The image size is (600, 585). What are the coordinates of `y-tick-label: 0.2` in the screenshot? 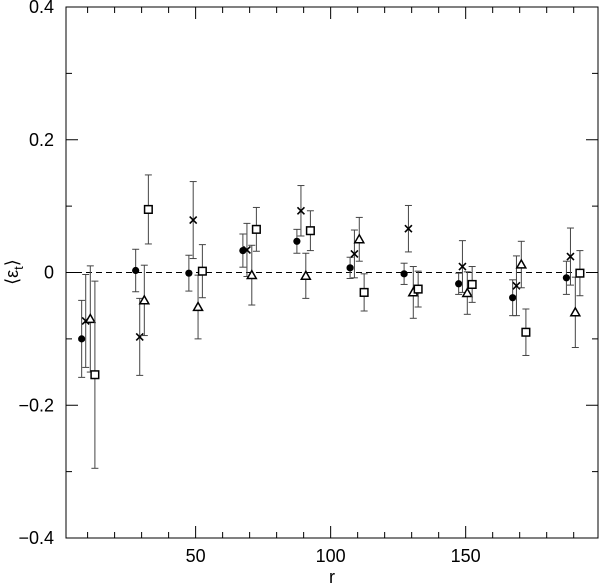 It's located at (41, 140).